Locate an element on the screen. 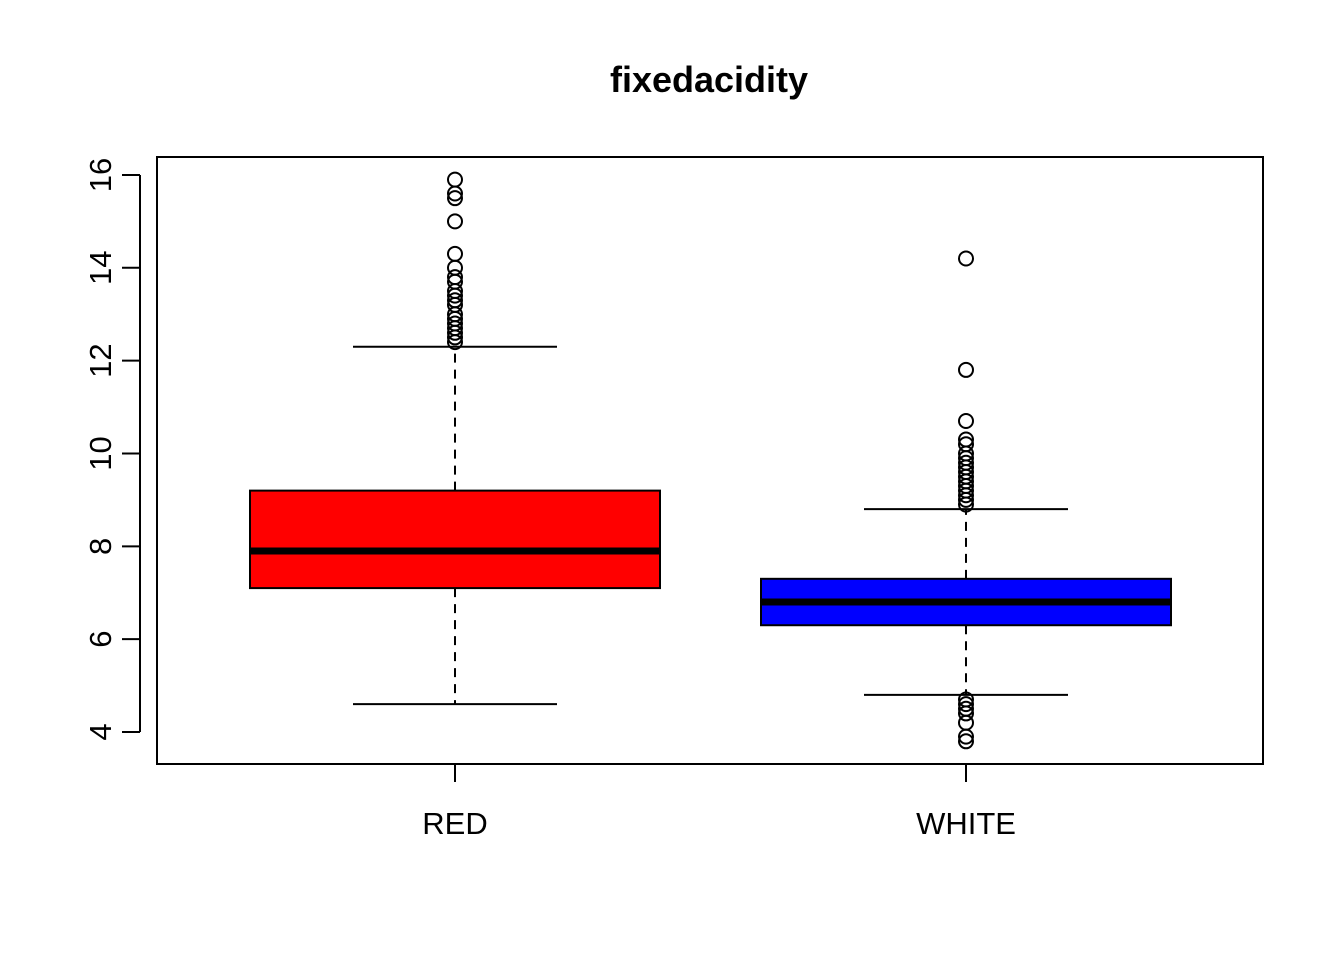 This screenshot has width=1344, height=960. x-axis: RED WHITE is located at coordinates (719, 802).